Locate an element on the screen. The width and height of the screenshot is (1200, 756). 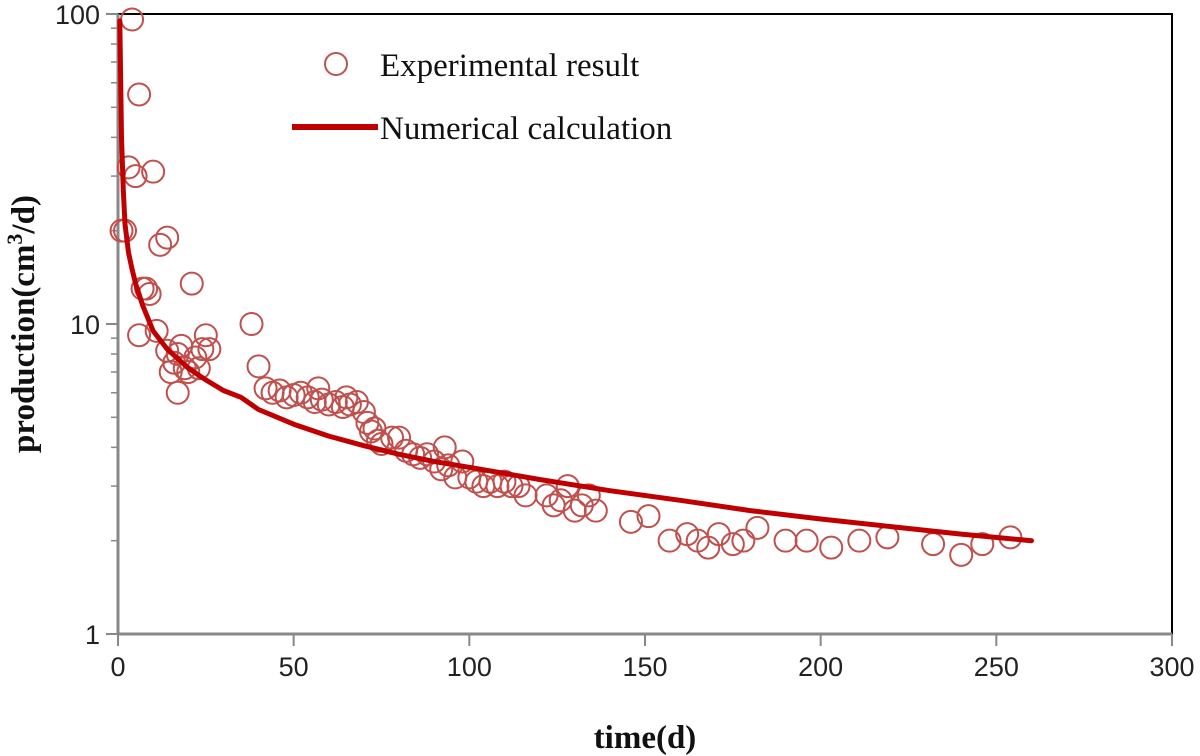
y-axis-title: production(cm3/d) is located at coordinates (22, 324).